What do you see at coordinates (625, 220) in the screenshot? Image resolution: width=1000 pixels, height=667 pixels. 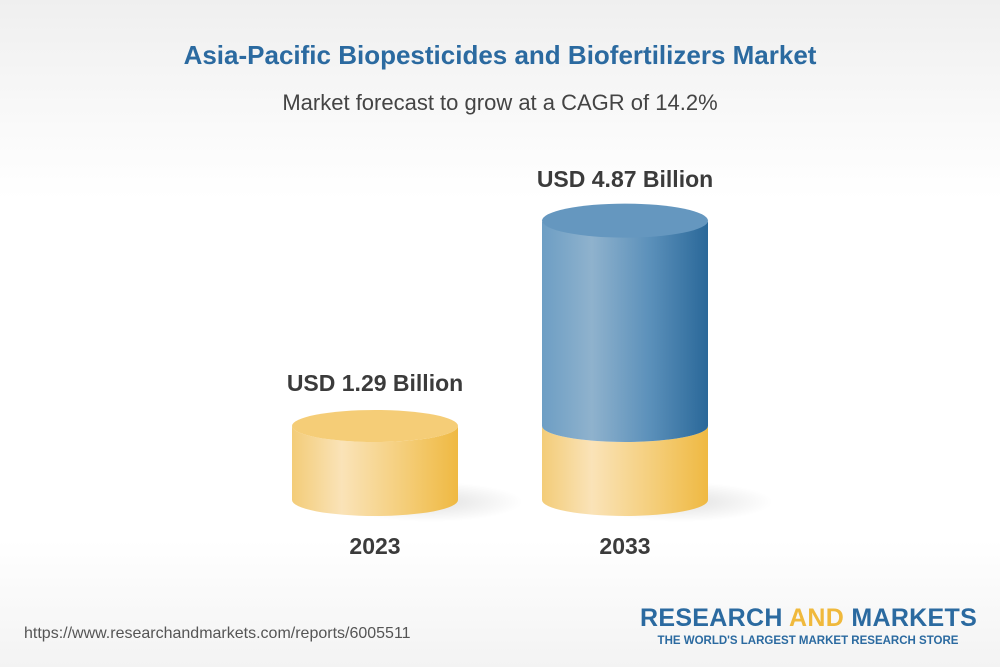 I see `bar-2033-top` at bounding box center [625, 220].